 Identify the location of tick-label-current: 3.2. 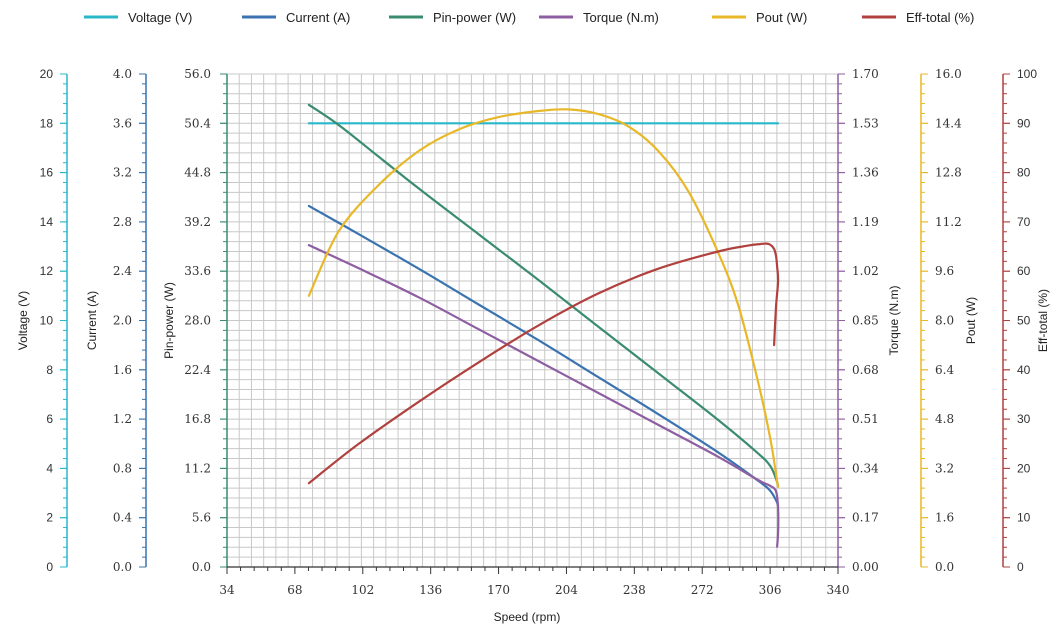
(122, 173).